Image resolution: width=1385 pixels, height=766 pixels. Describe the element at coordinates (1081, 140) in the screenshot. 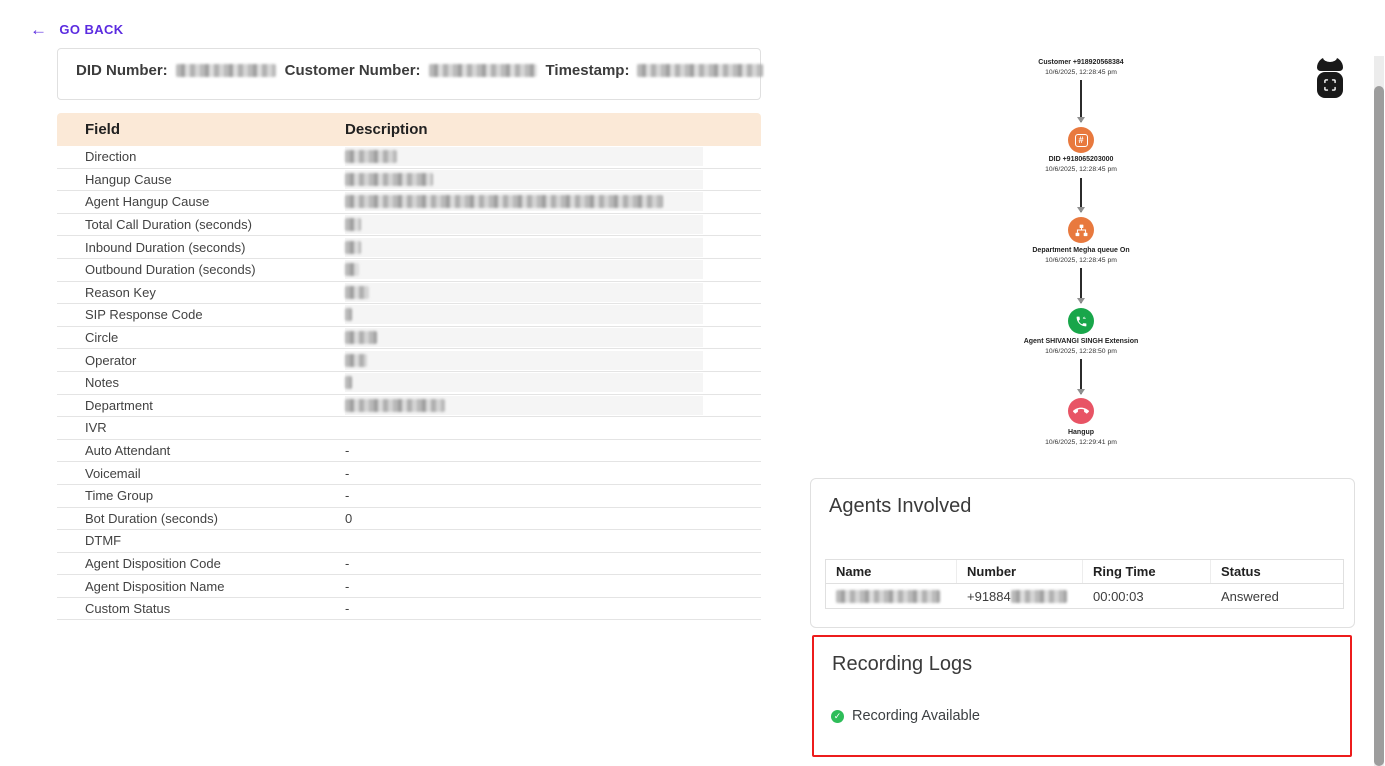

I see `flow-node-dialpad: #` at that location.